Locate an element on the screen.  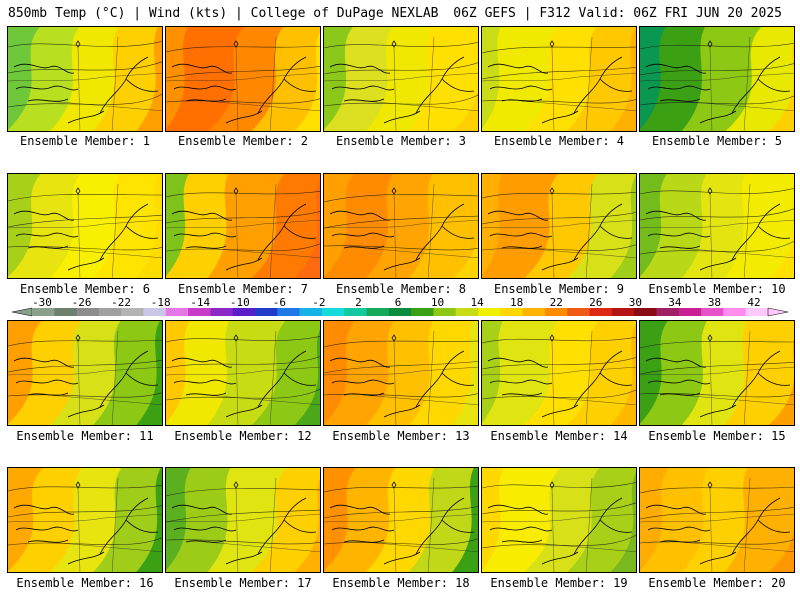
colorbar-tick-label: 6 is located at coordinates (398, 302).